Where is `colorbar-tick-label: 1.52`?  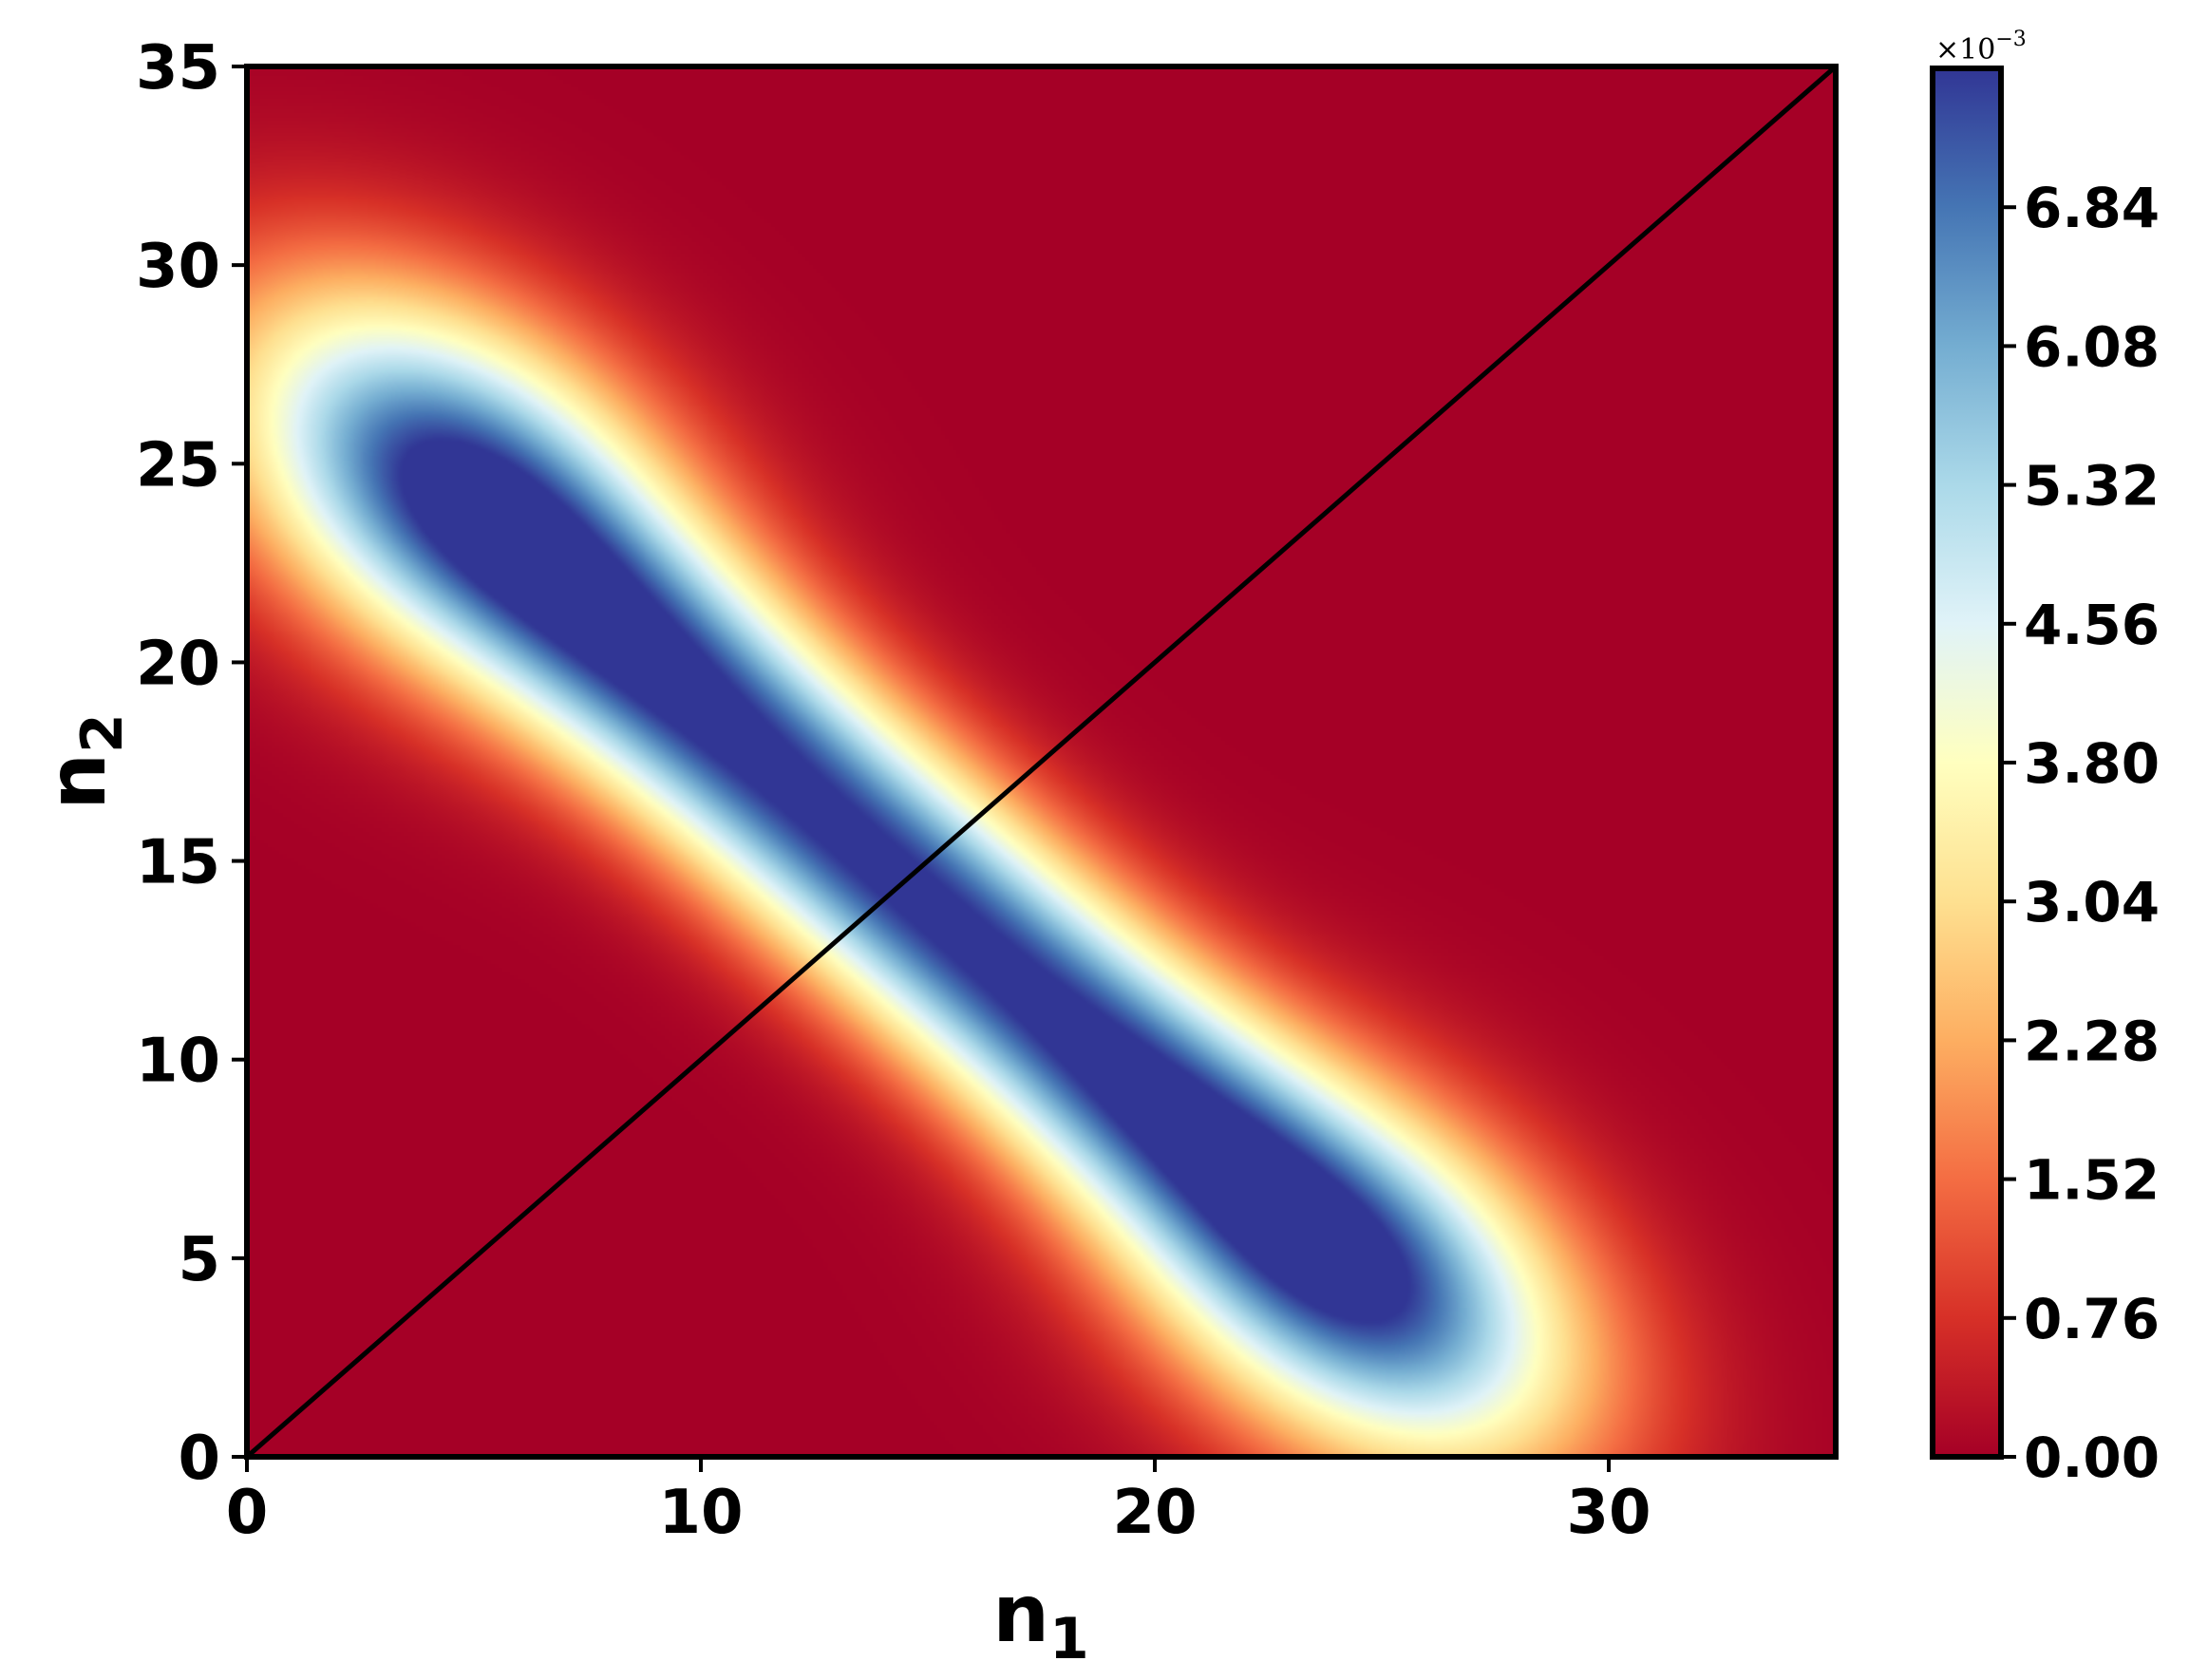 colorbar-tick-label: 1.52 is located at coordinates (2092, 1181).